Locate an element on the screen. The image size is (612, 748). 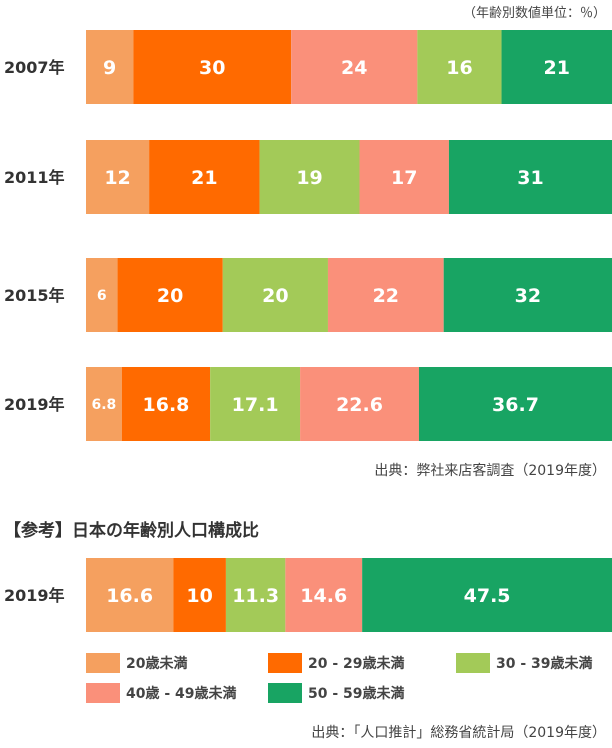
data-label-0-1-age20_29: 21 is located at coordinates (204, 178).